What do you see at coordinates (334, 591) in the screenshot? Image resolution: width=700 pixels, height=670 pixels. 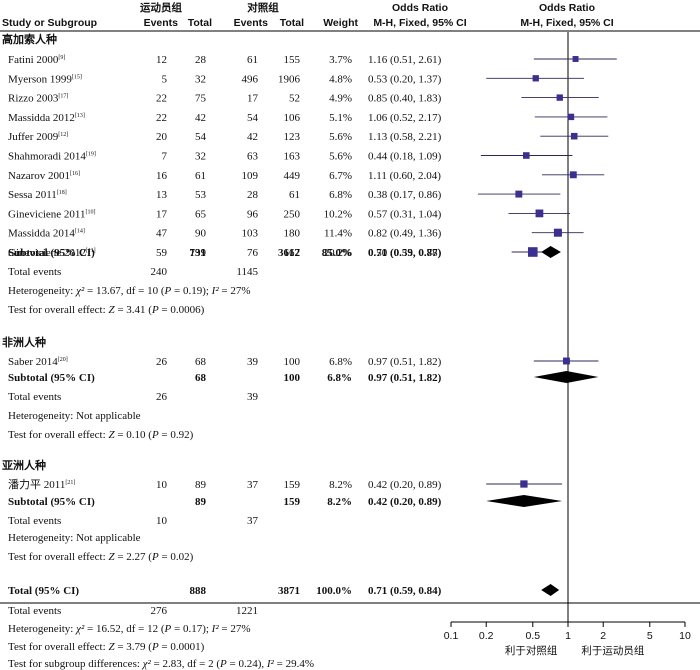 I see `total-weight: 100.0%` at bounding box center [334, 591].